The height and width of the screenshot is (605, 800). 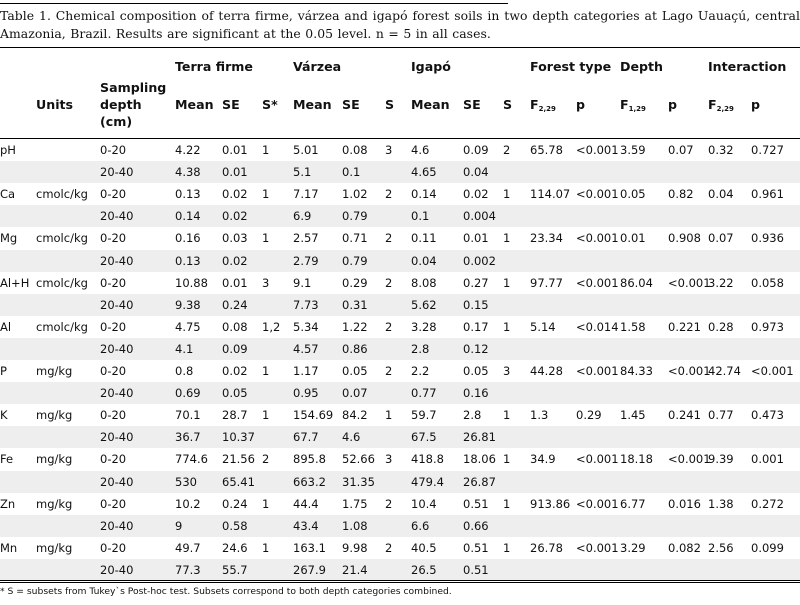 What do you see at coordinates (721, 415) in the screenshot?
I see `cell-inter-f: 0.77` at bounding box center [721, 415].